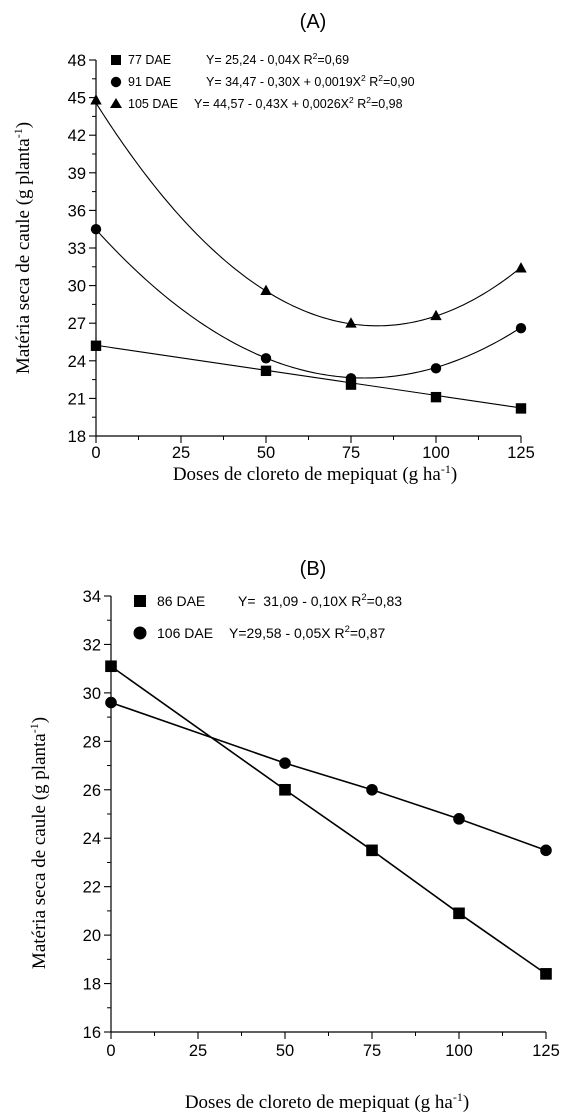  Describe the element at coordinates (546, 1051) in the screenshot. I see `panel-b-x-tick-label: 125` at that location.